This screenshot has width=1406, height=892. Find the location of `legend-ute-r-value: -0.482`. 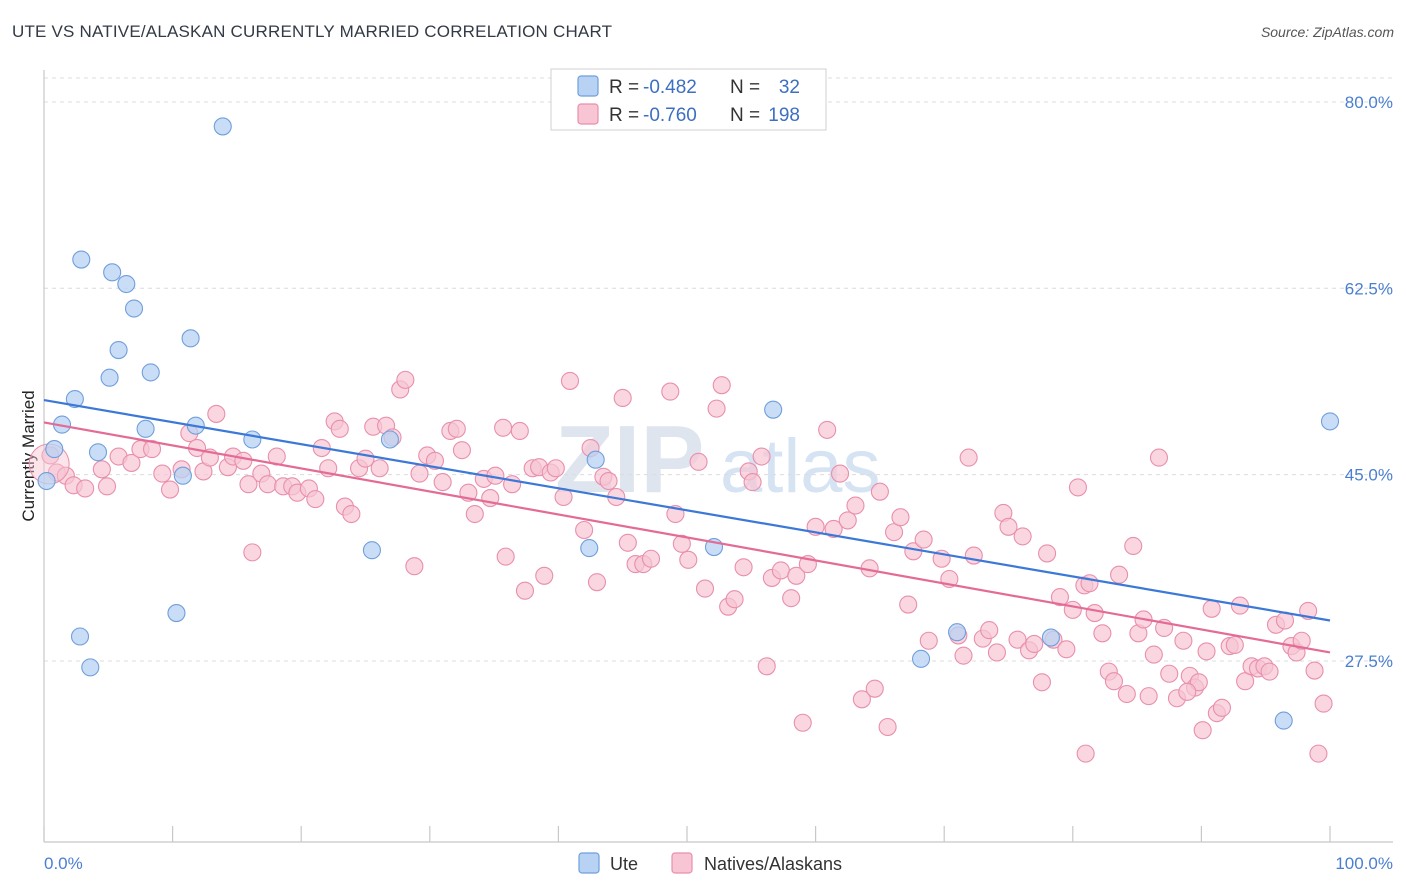

legend-ute-r-value: -0.482 is located at coordinates (670, 87).